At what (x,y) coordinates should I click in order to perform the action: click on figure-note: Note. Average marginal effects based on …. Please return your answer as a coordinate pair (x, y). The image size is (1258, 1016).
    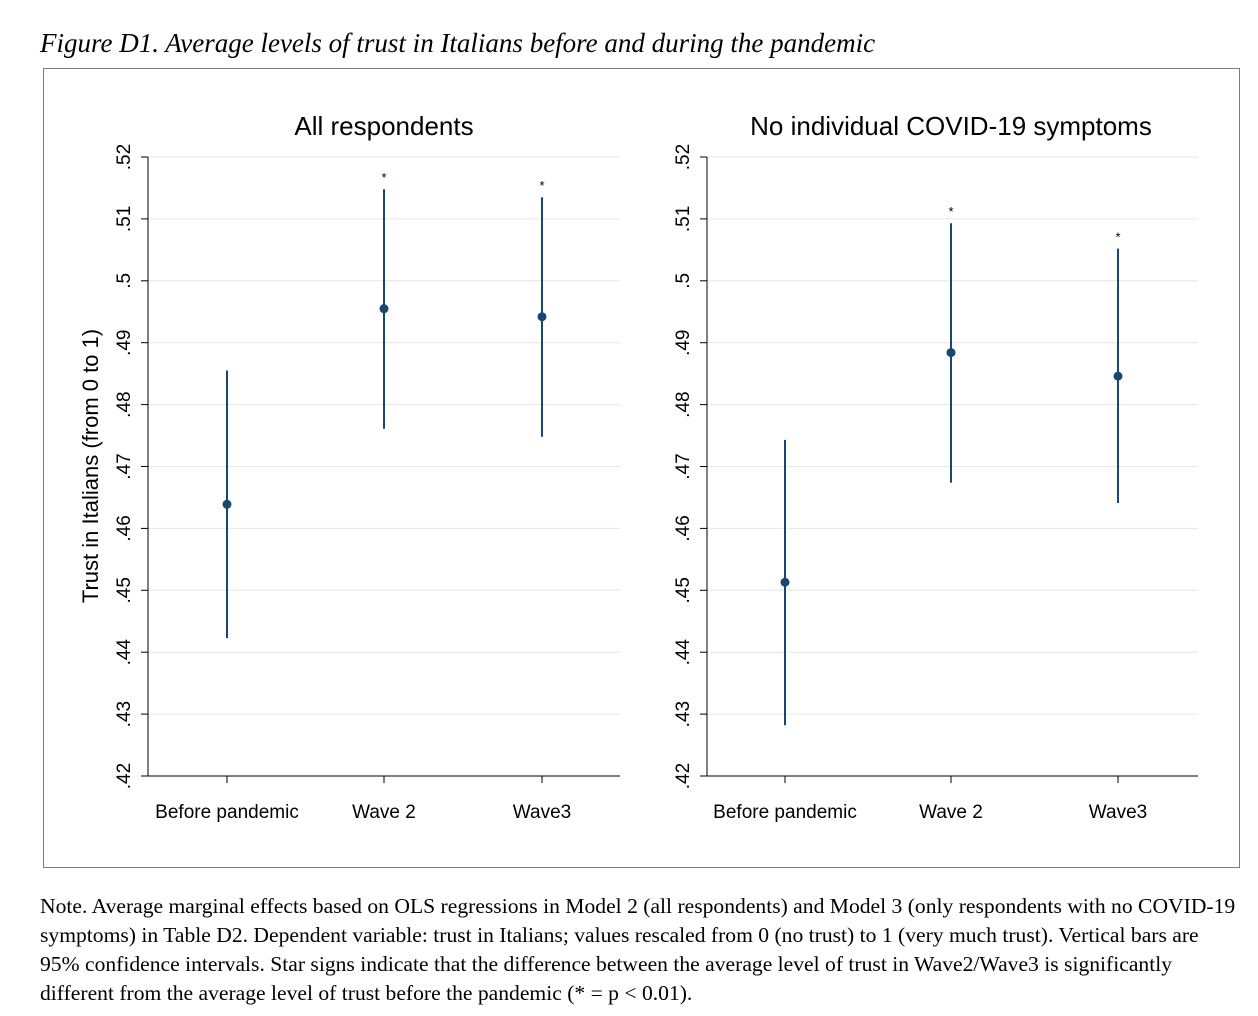
    Looking at the image, I should click on (638, 949).